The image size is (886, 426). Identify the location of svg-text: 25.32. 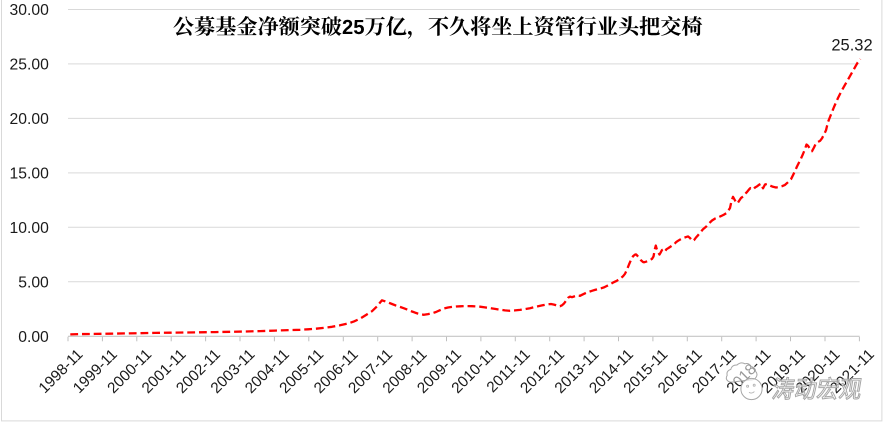
(851, 46).